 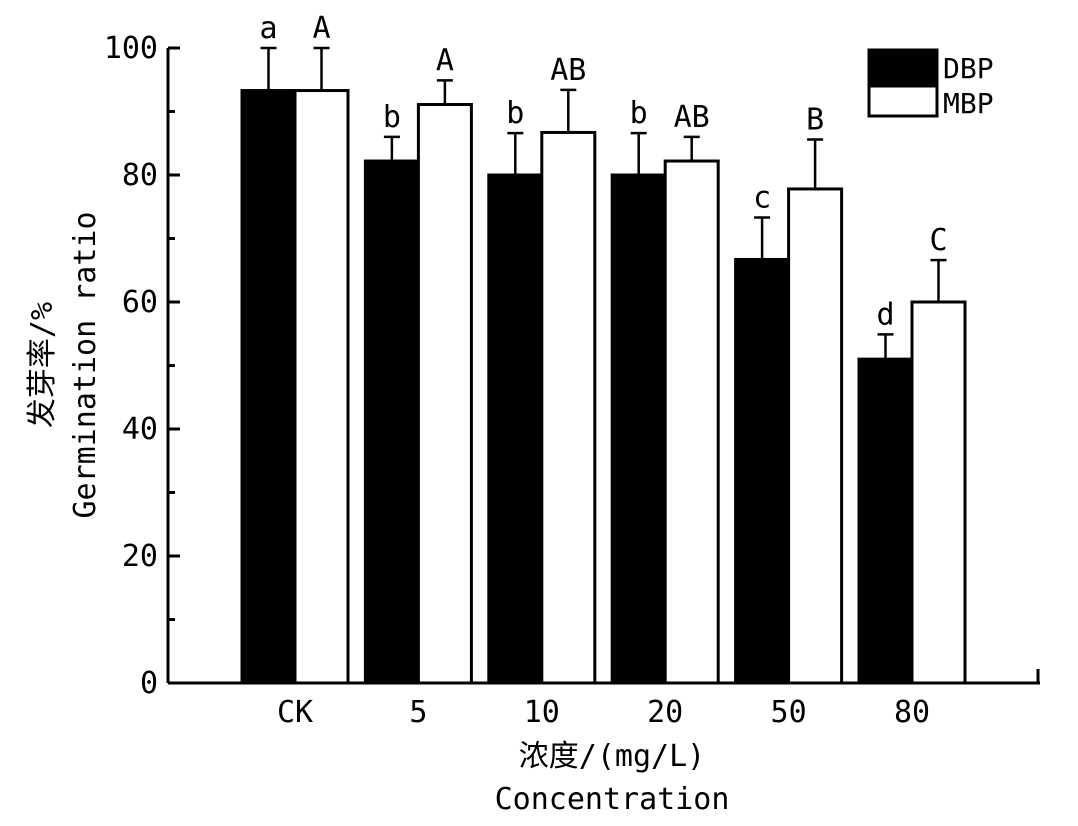 What do you see at coordinates (903, 67) in the screenshot?
I see `legend-swatch-dbp` at bounding box center [903, 67].